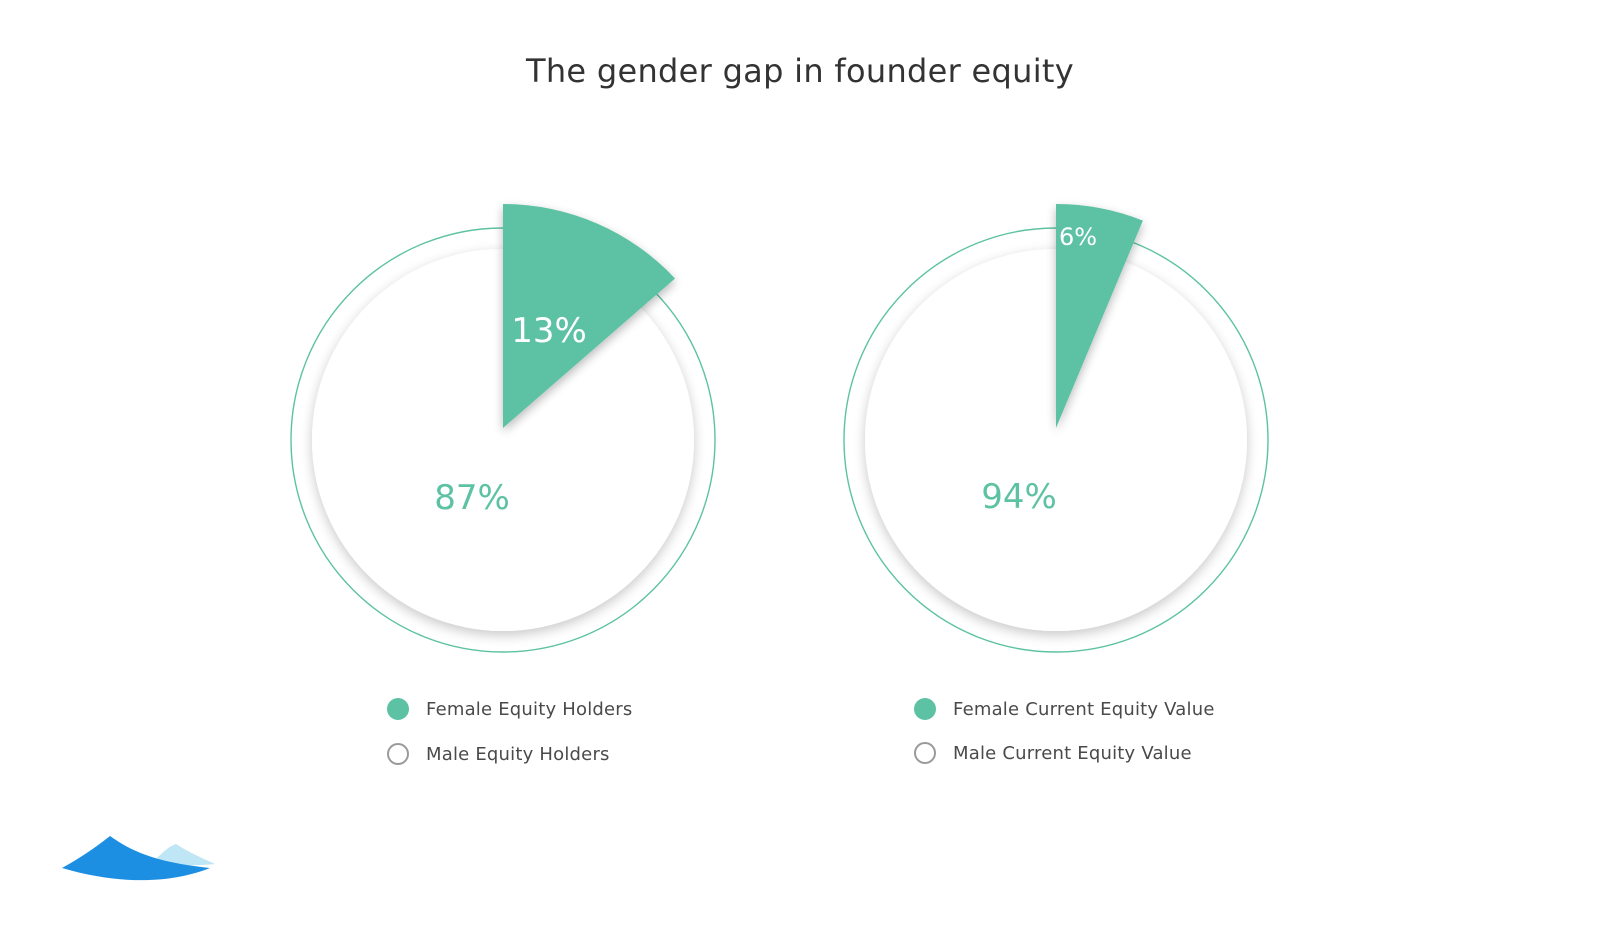  I want to click on legend-item-female-current-equity-value: Female Current Equity Value, so click(1064, 709).